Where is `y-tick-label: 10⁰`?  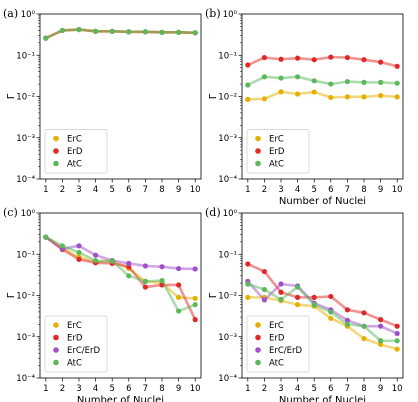 y-tick-label: 10⁰ is located at coordinates (28, 15).